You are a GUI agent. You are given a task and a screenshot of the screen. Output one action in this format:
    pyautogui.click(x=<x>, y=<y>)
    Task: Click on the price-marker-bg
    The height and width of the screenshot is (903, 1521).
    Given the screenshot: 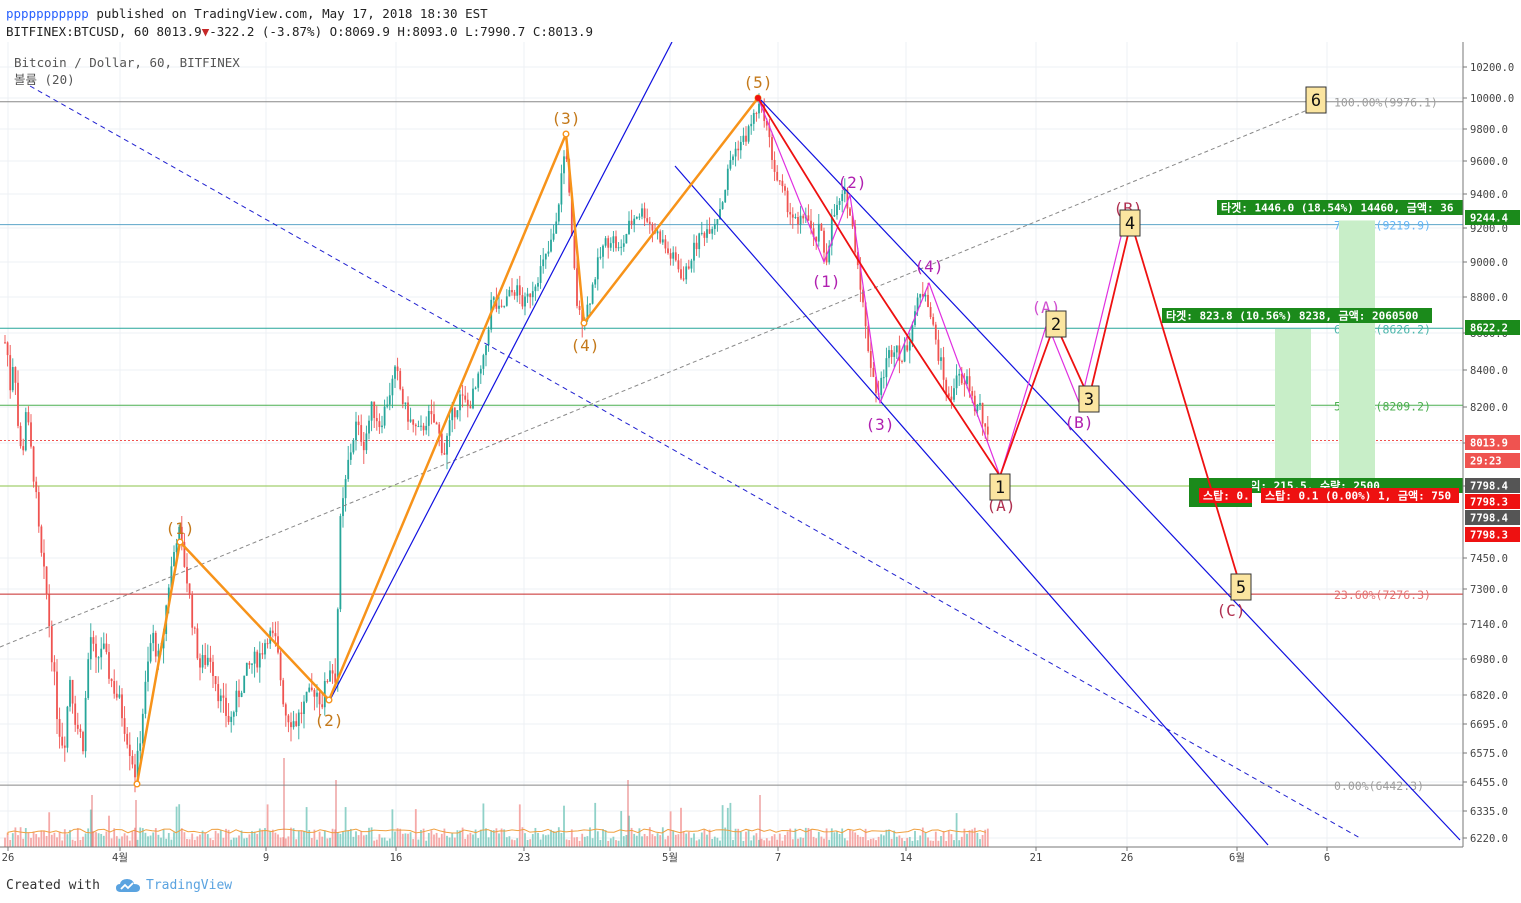 What is the action you would take?
    pyautogui.click(x=1492, y=534)
    